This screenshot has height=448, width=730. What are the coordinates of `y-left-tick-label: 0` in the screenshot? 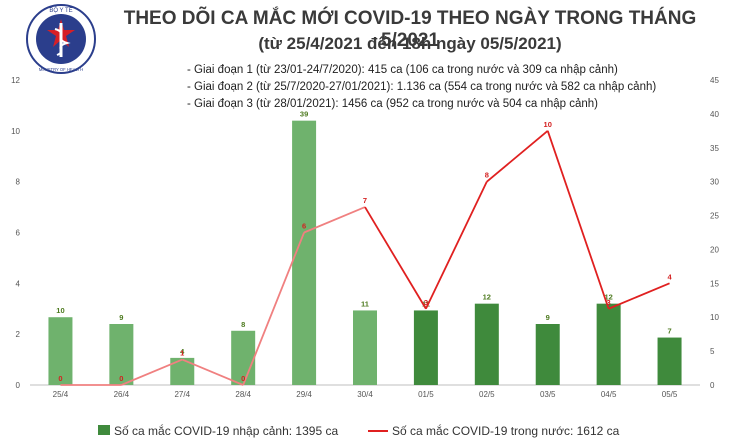 It's located at (18, 385).